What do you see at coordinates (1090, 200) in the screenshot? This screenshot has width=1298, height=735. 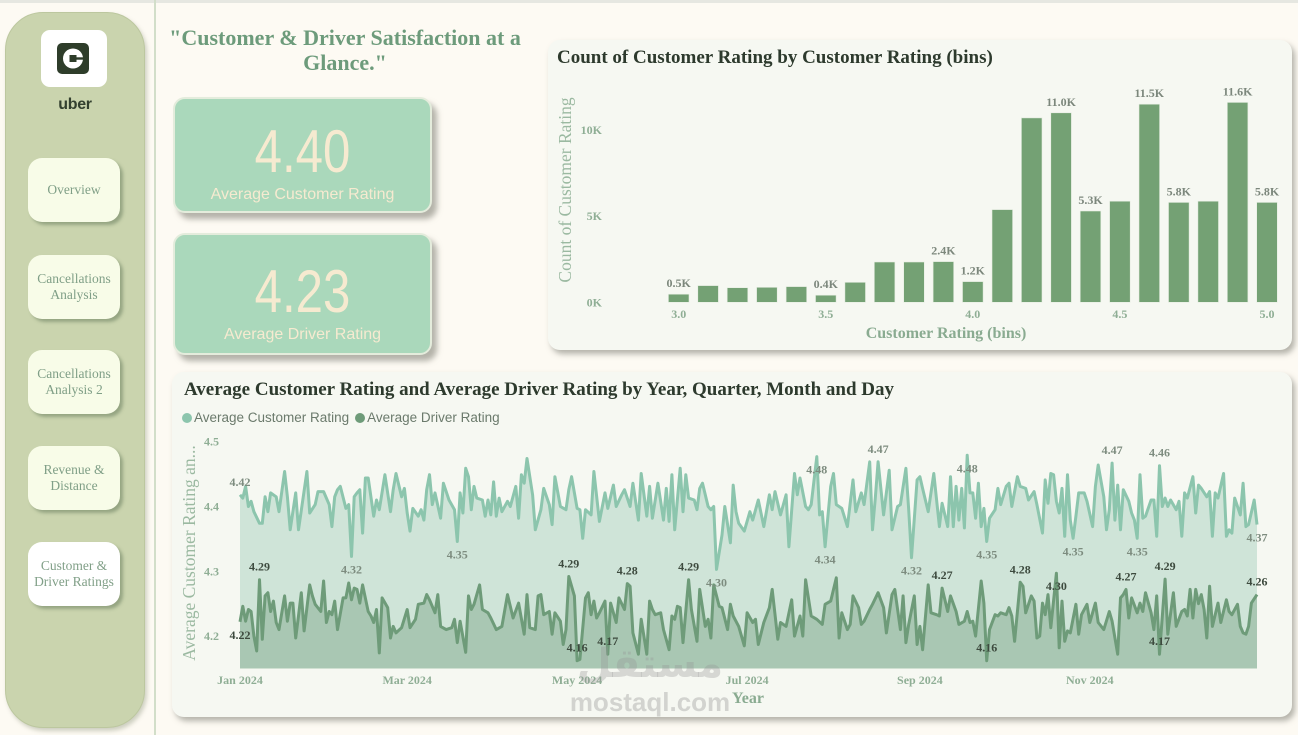 I see `bar-data-label: 5.3K` at bounding box center [1090, 200].